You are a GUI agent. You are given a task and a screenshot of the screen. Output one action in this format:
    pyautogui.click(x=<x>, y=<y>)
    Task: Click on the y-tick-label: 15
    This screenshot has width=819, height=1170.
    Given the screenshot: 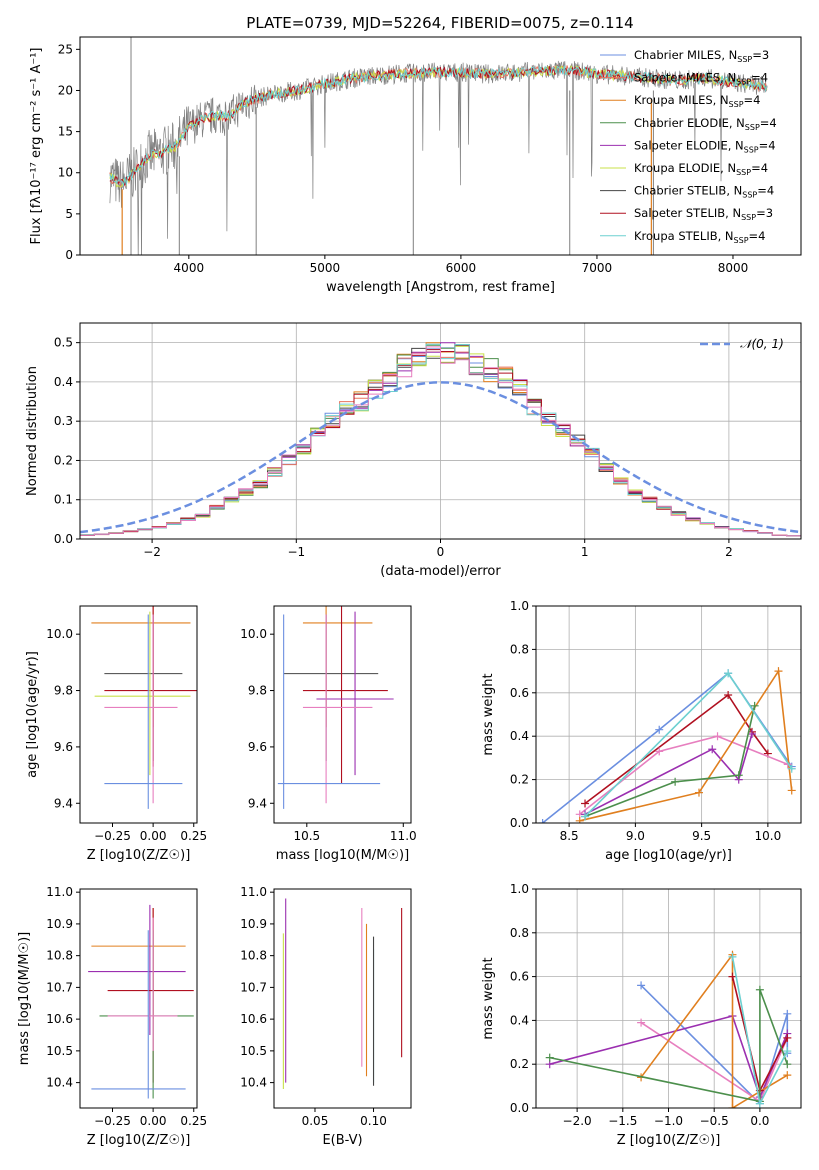 What is the action you would take?
    pyautogui.click(x=65, y=132)
    